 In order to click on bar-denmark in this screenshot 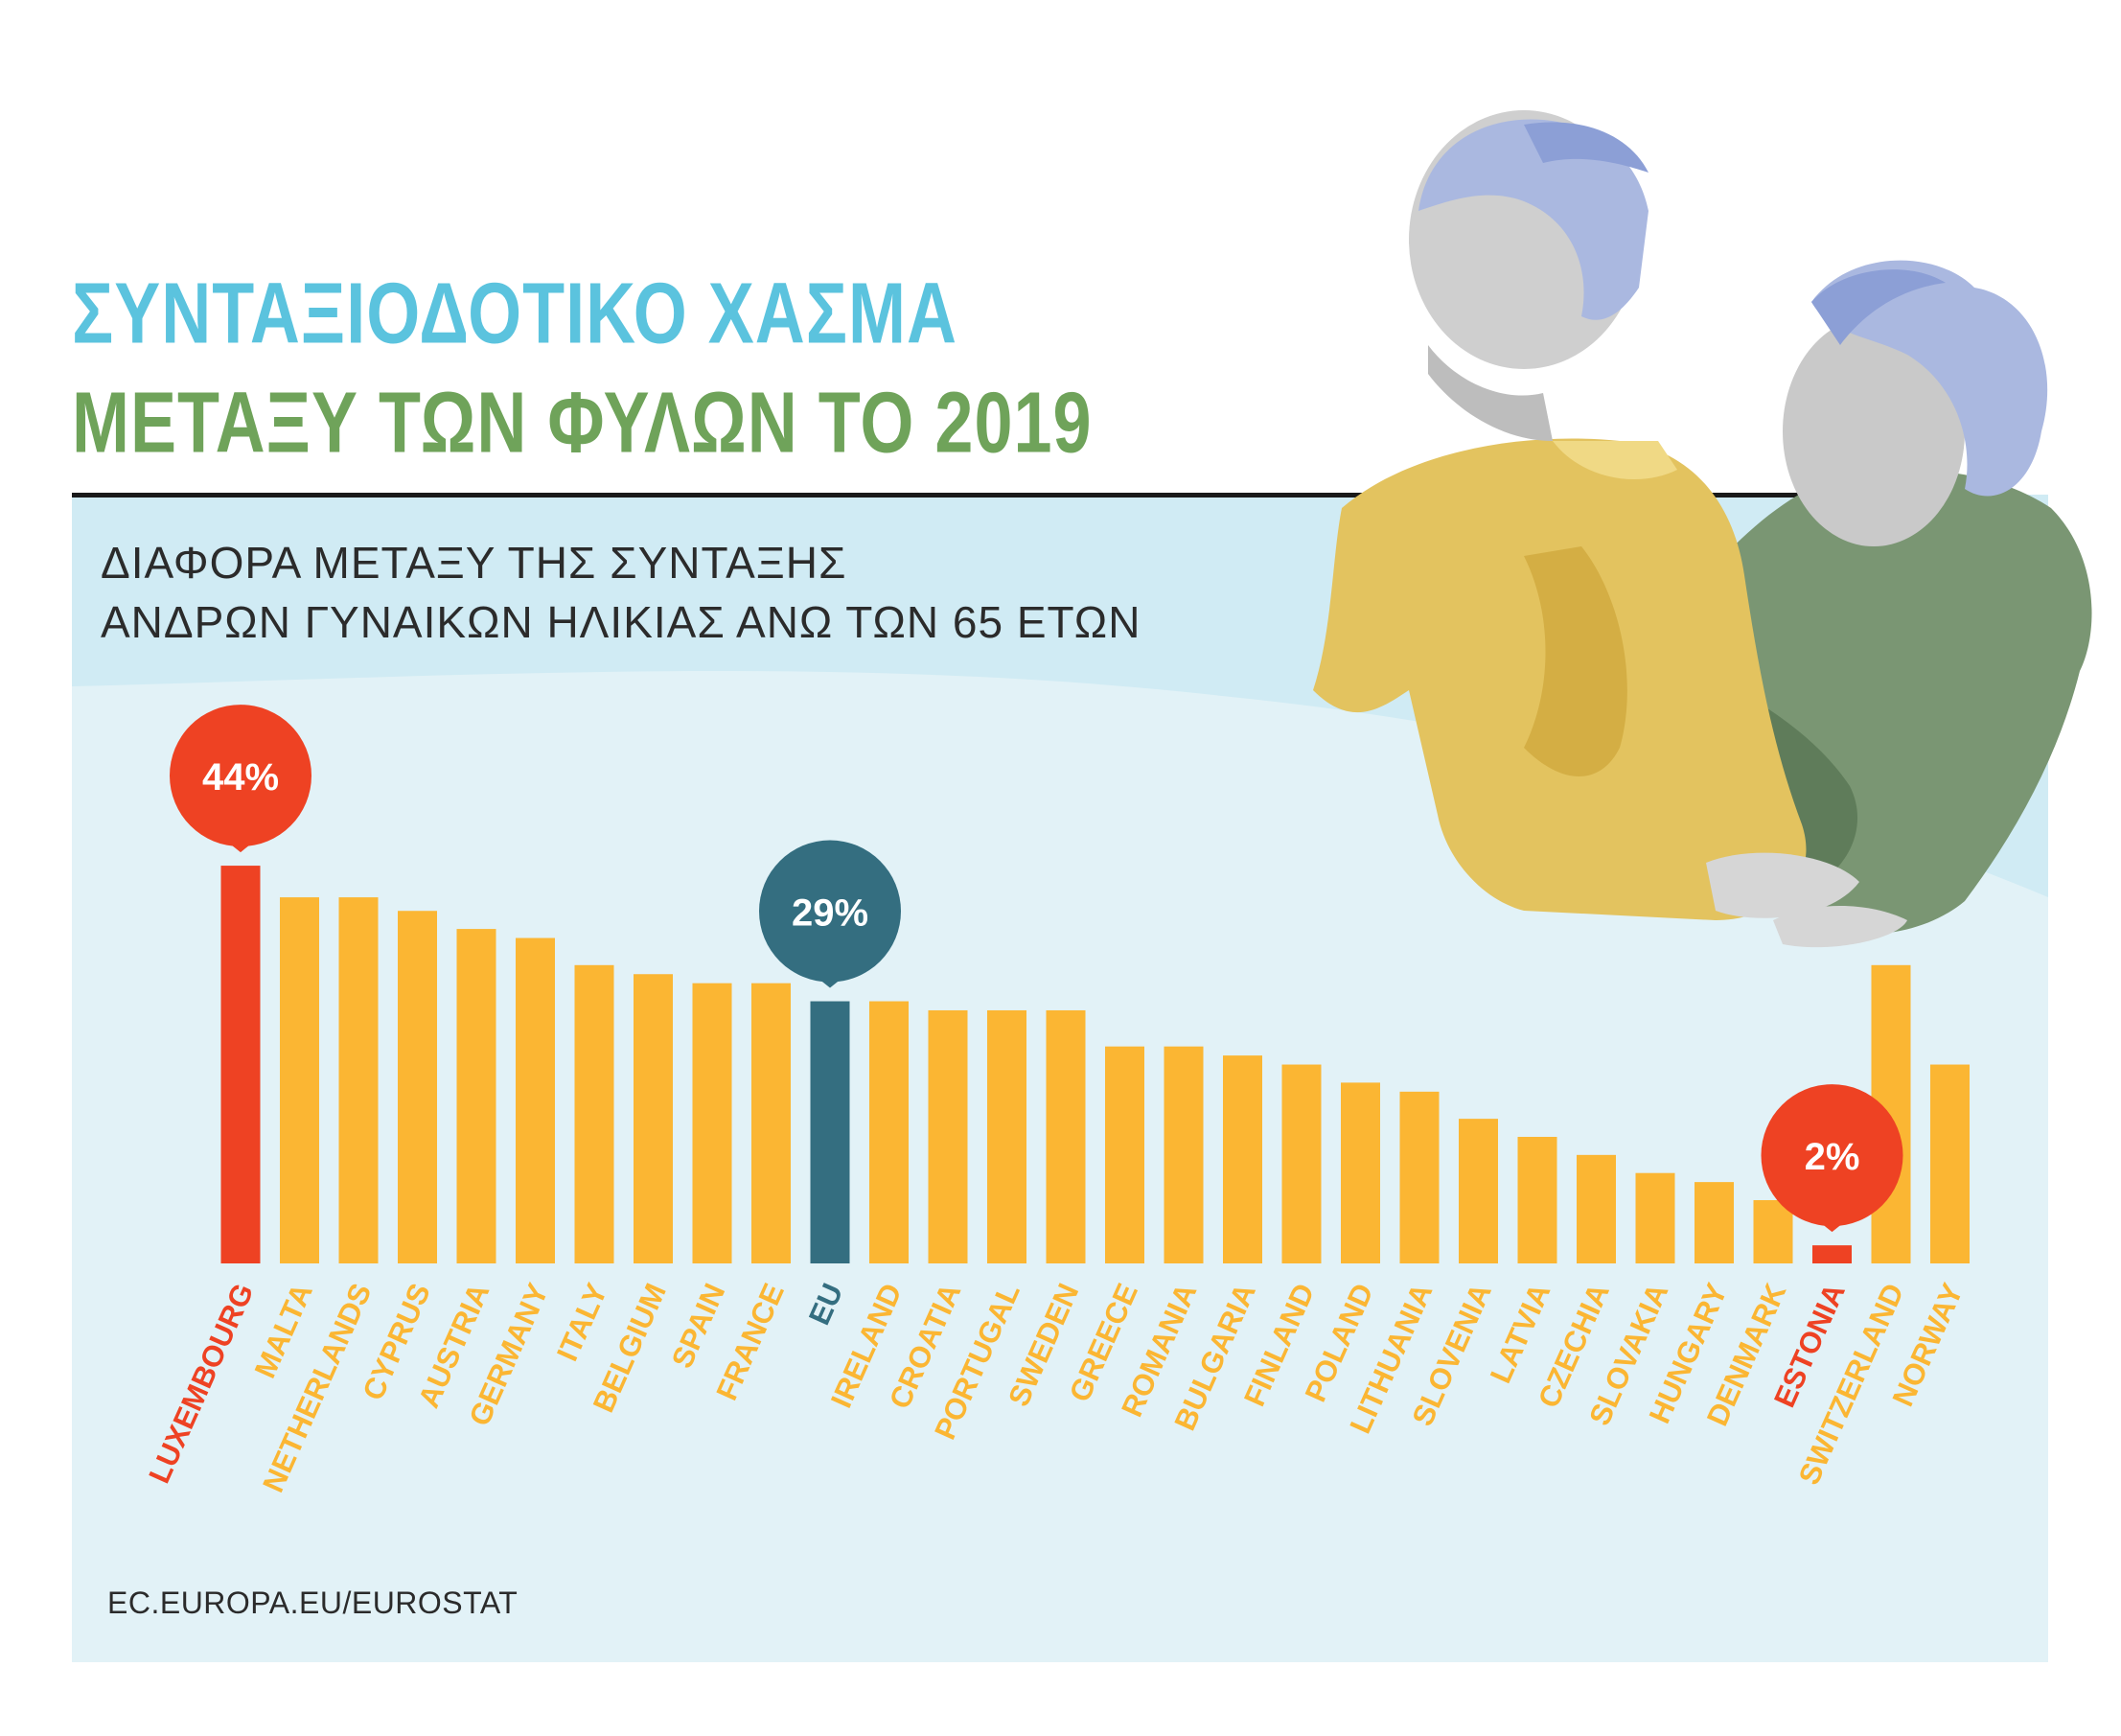, I will do `click(1773, 1231)`.